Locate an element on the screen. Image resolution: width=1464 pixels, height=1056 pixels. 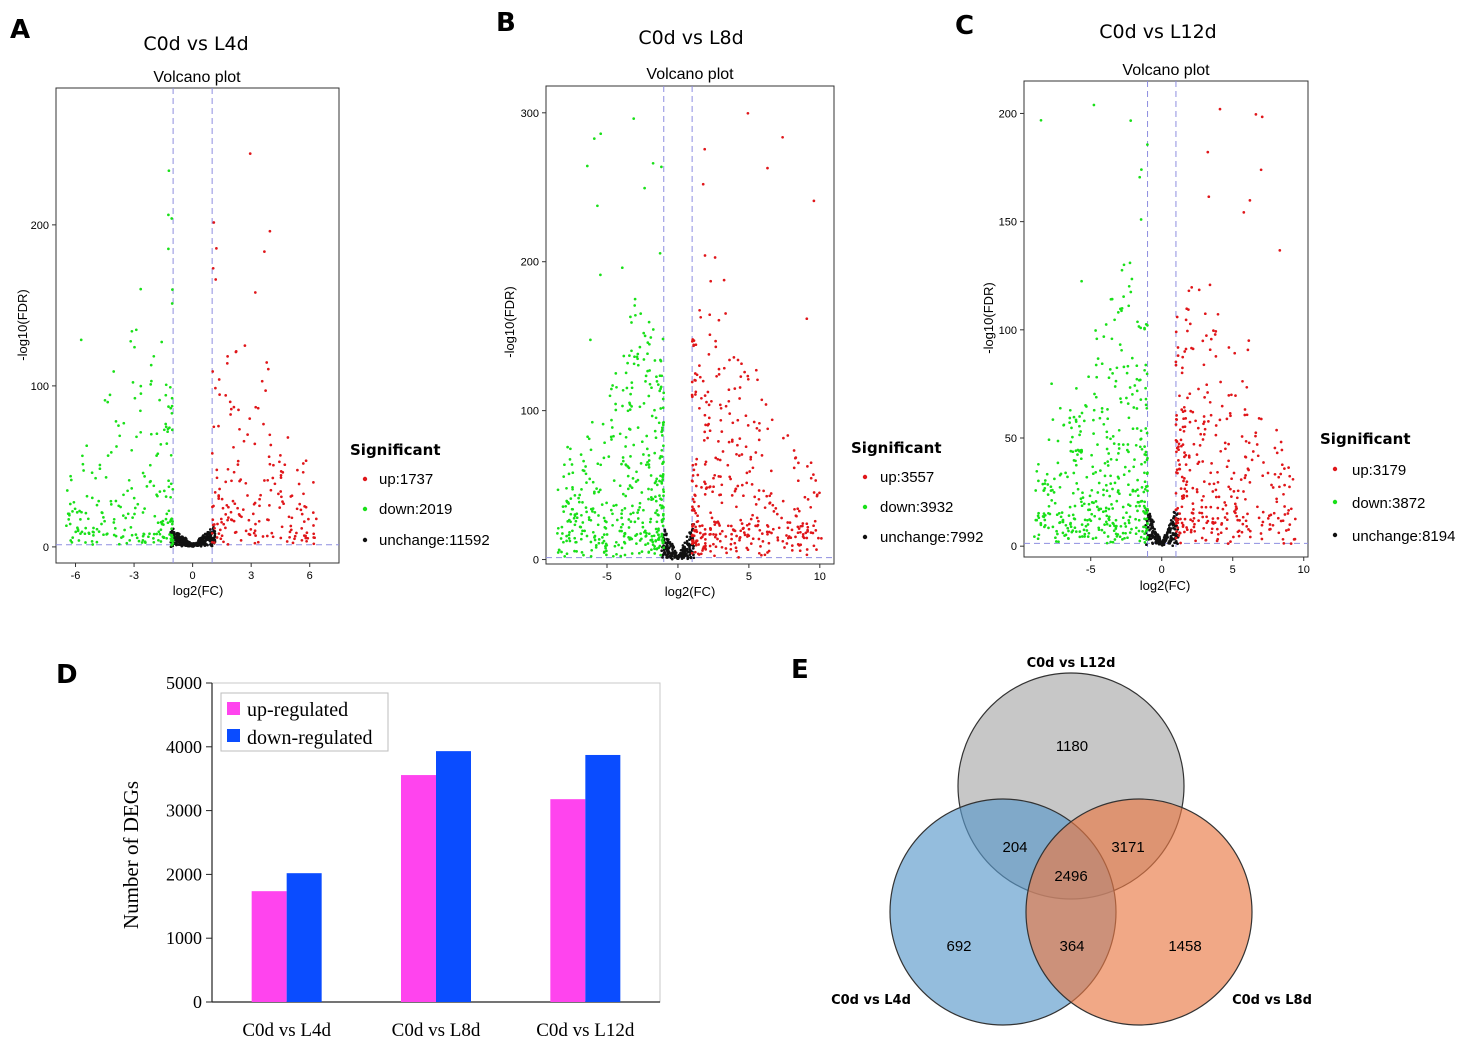
bar-up-regulated is located at coordinates (418, 888).